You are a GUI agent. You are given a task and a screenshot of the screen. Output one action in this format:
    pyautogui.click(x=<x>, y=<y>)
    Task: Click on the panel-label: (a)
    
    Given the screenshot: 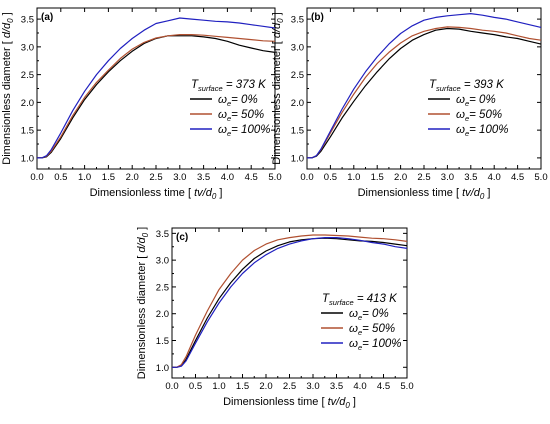 What is the action you would take?
    pyautogui.click(x=47, y=17)
    